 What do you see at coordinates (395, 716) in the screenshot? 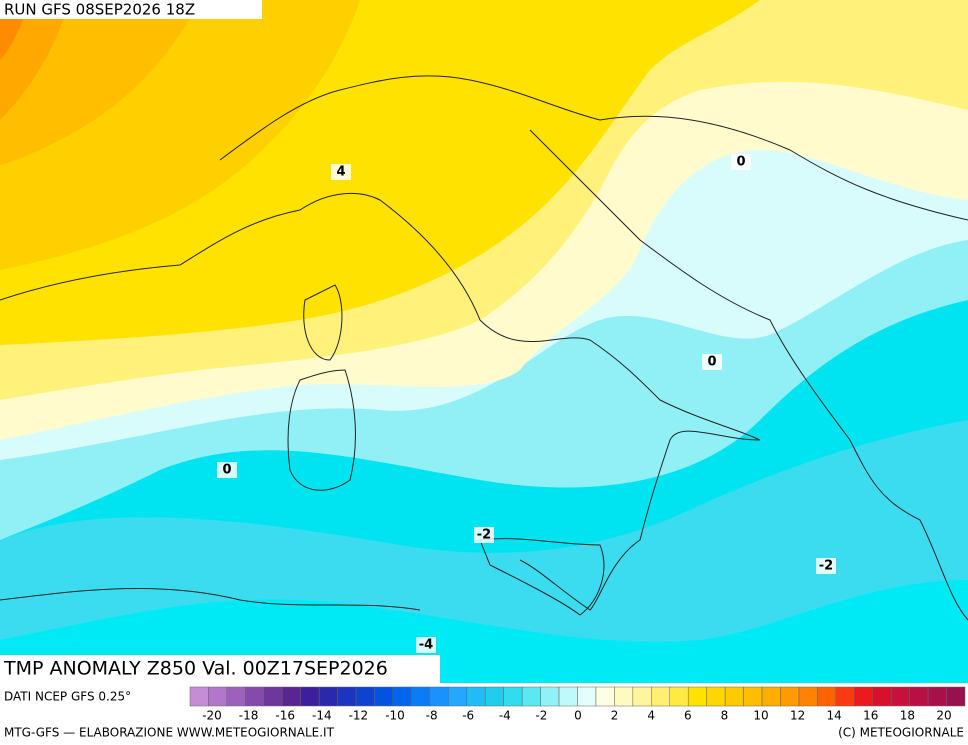
I see `colorbar-label: -10` at bounding box center [395, 716].